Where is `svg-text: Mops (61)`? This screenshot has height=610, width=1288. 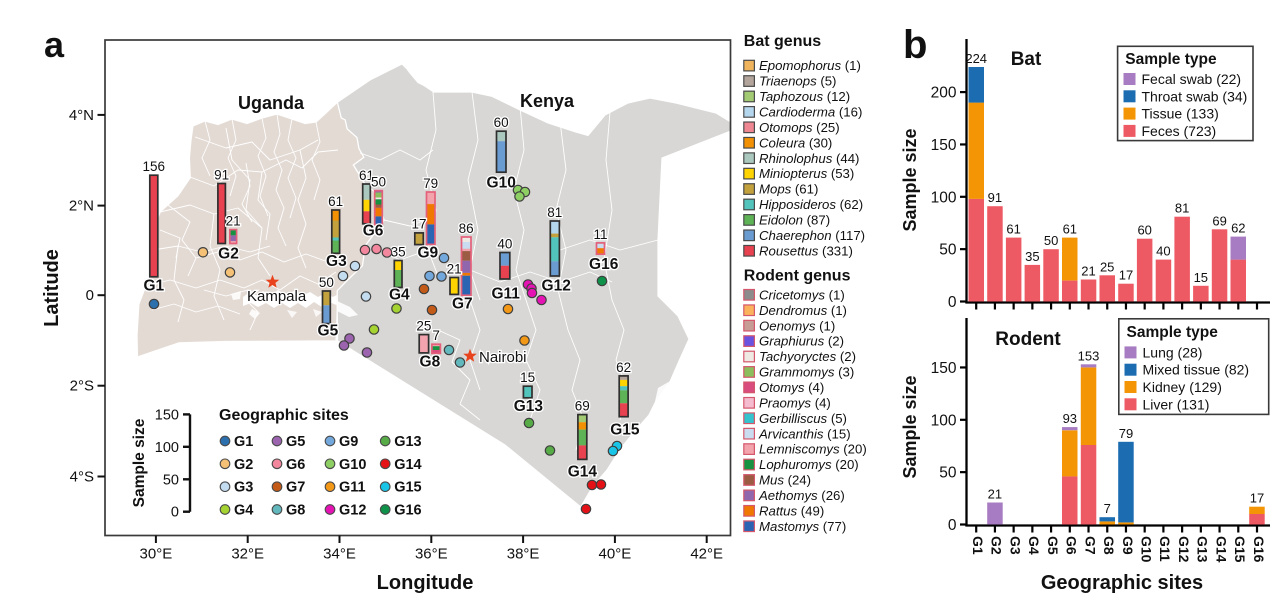 svg-text: Mops (61) is located at coordinates (788, 189).